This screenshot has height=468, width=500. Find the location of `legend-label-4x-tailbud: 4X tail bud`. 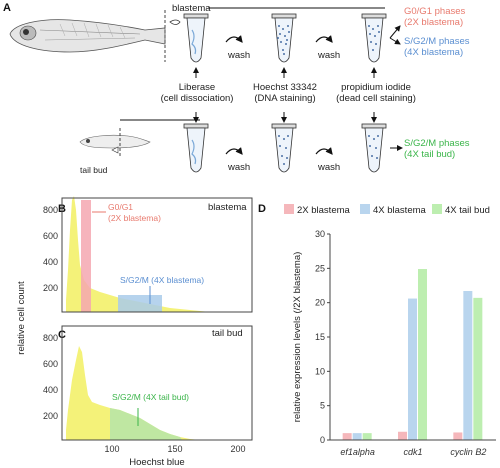

legend-label-4x-tailbud: 4X tail bud is located at coordinates (467, 210).